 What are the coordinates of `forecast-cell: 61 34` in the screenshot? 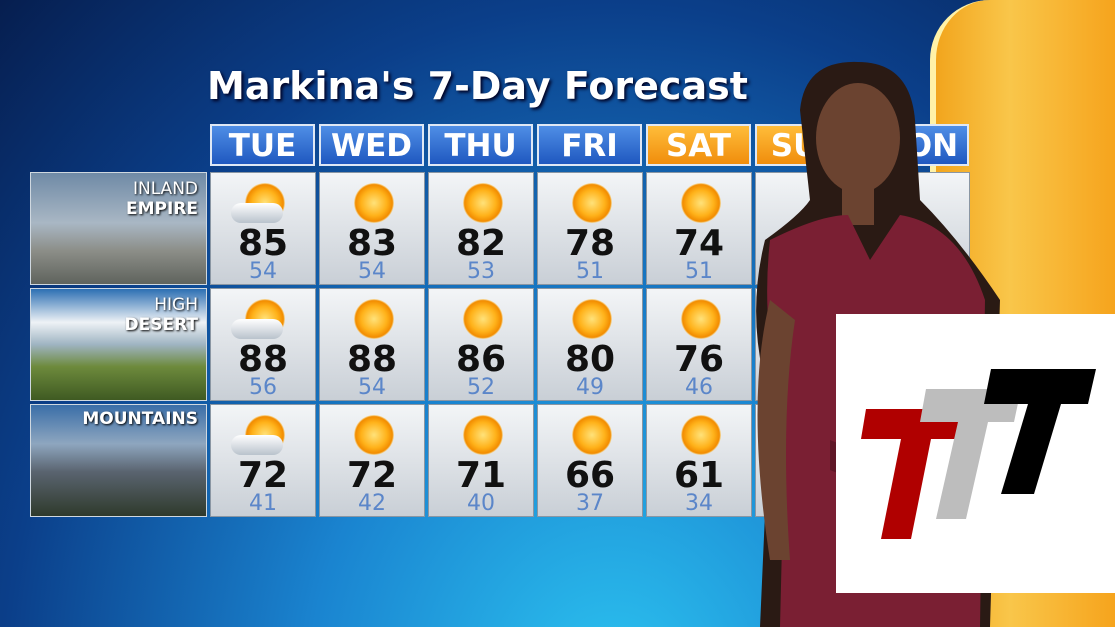 It's located at (699, 460).